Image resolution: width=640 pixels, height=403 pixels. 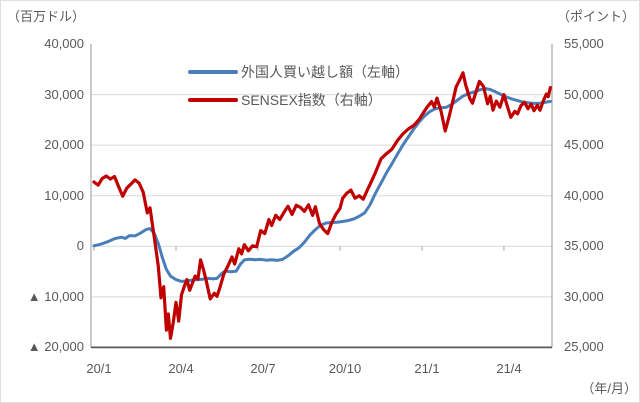 I want to click on x-axis-tick: 20/10, so click(x=345, y=368).